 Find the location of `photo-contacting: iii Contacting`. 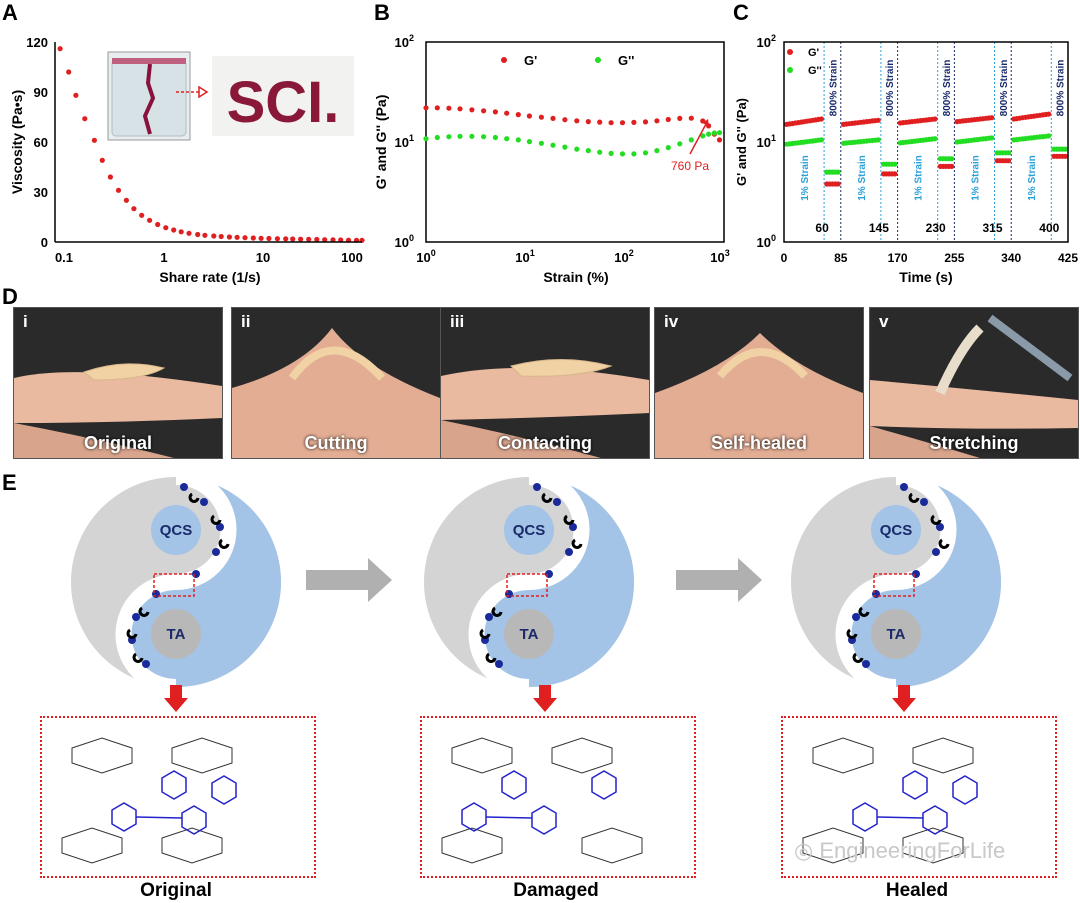

photo-contacting: iii Contacting is located at coordinates (545, 383).